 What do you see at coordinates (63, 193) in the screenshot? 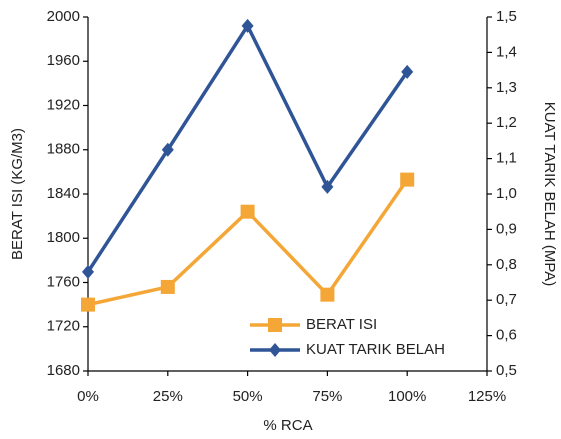
I see `y-tick-label: 1840` at bounding box center [63, 193].